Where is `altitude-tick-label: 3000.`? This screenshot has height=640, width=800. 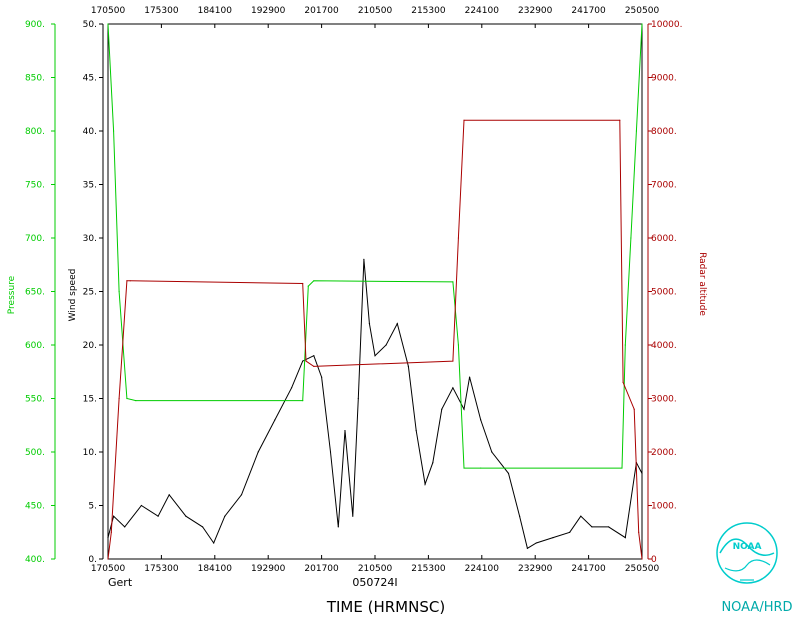
altitude-tick-label: 3000. is located at coordinates (664, 400).